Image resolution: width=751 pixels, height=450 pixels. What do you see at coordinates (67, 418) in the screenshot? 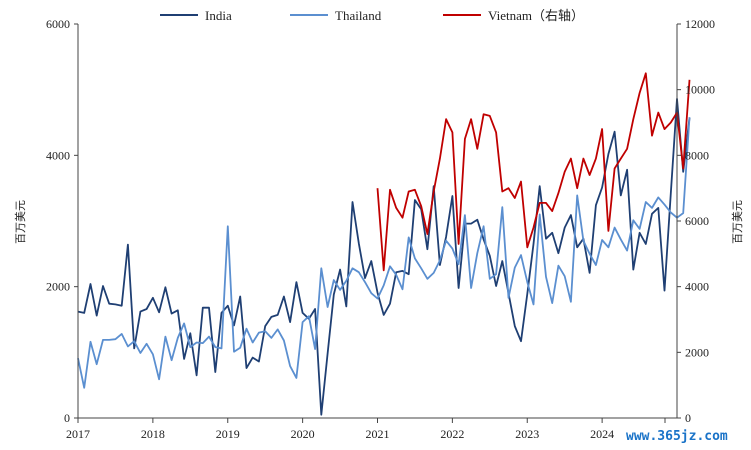
I see `y-left-tick-label: 0` at bounding box center [67, 418].